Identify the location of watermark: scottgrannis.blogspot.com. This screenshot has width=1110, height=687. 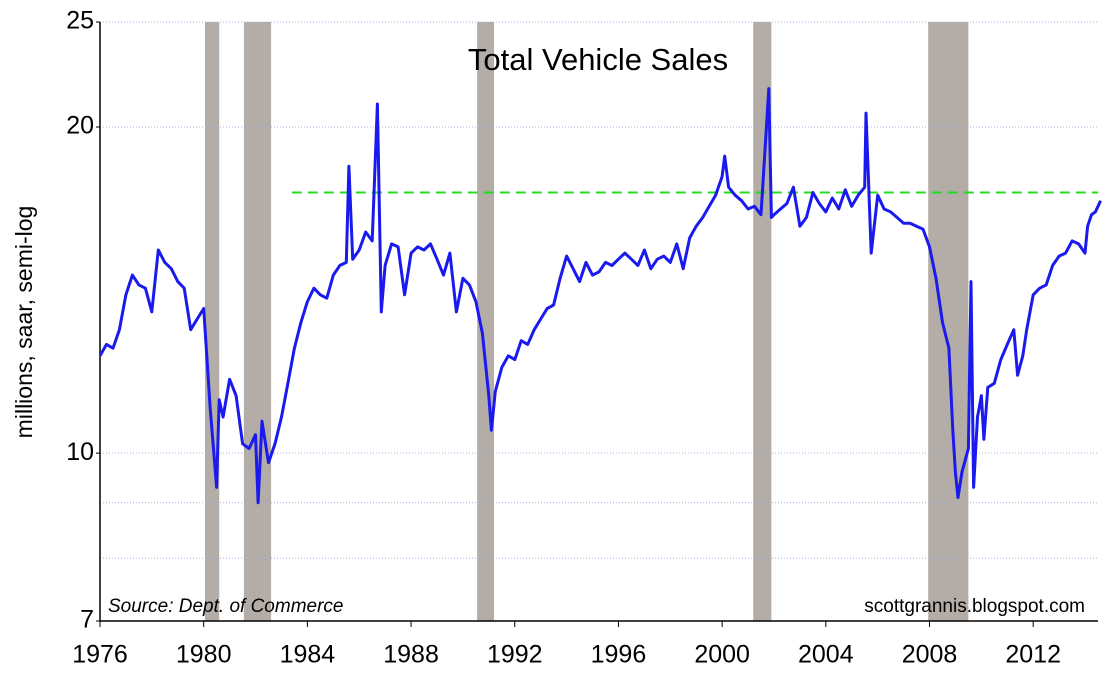
(974, 606).